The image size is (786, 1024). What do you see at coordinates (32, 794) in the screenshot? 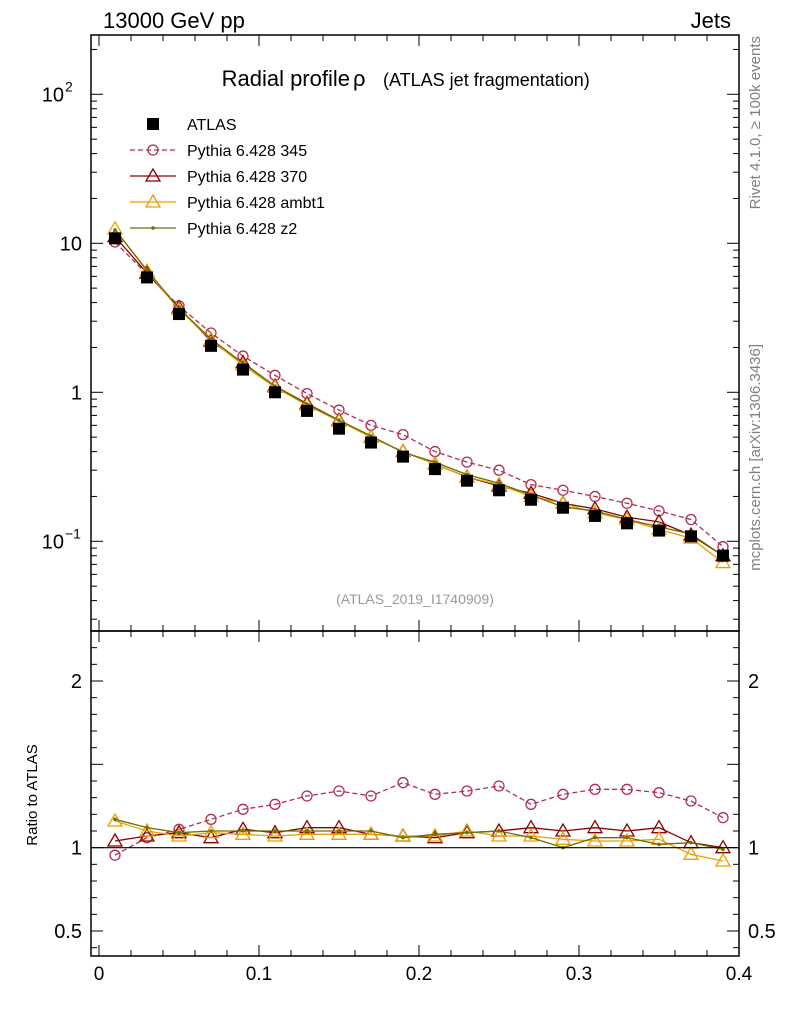
I see `ratio-y-axis-label: Ratio to ATLAS` at bounding box center [32, 794].